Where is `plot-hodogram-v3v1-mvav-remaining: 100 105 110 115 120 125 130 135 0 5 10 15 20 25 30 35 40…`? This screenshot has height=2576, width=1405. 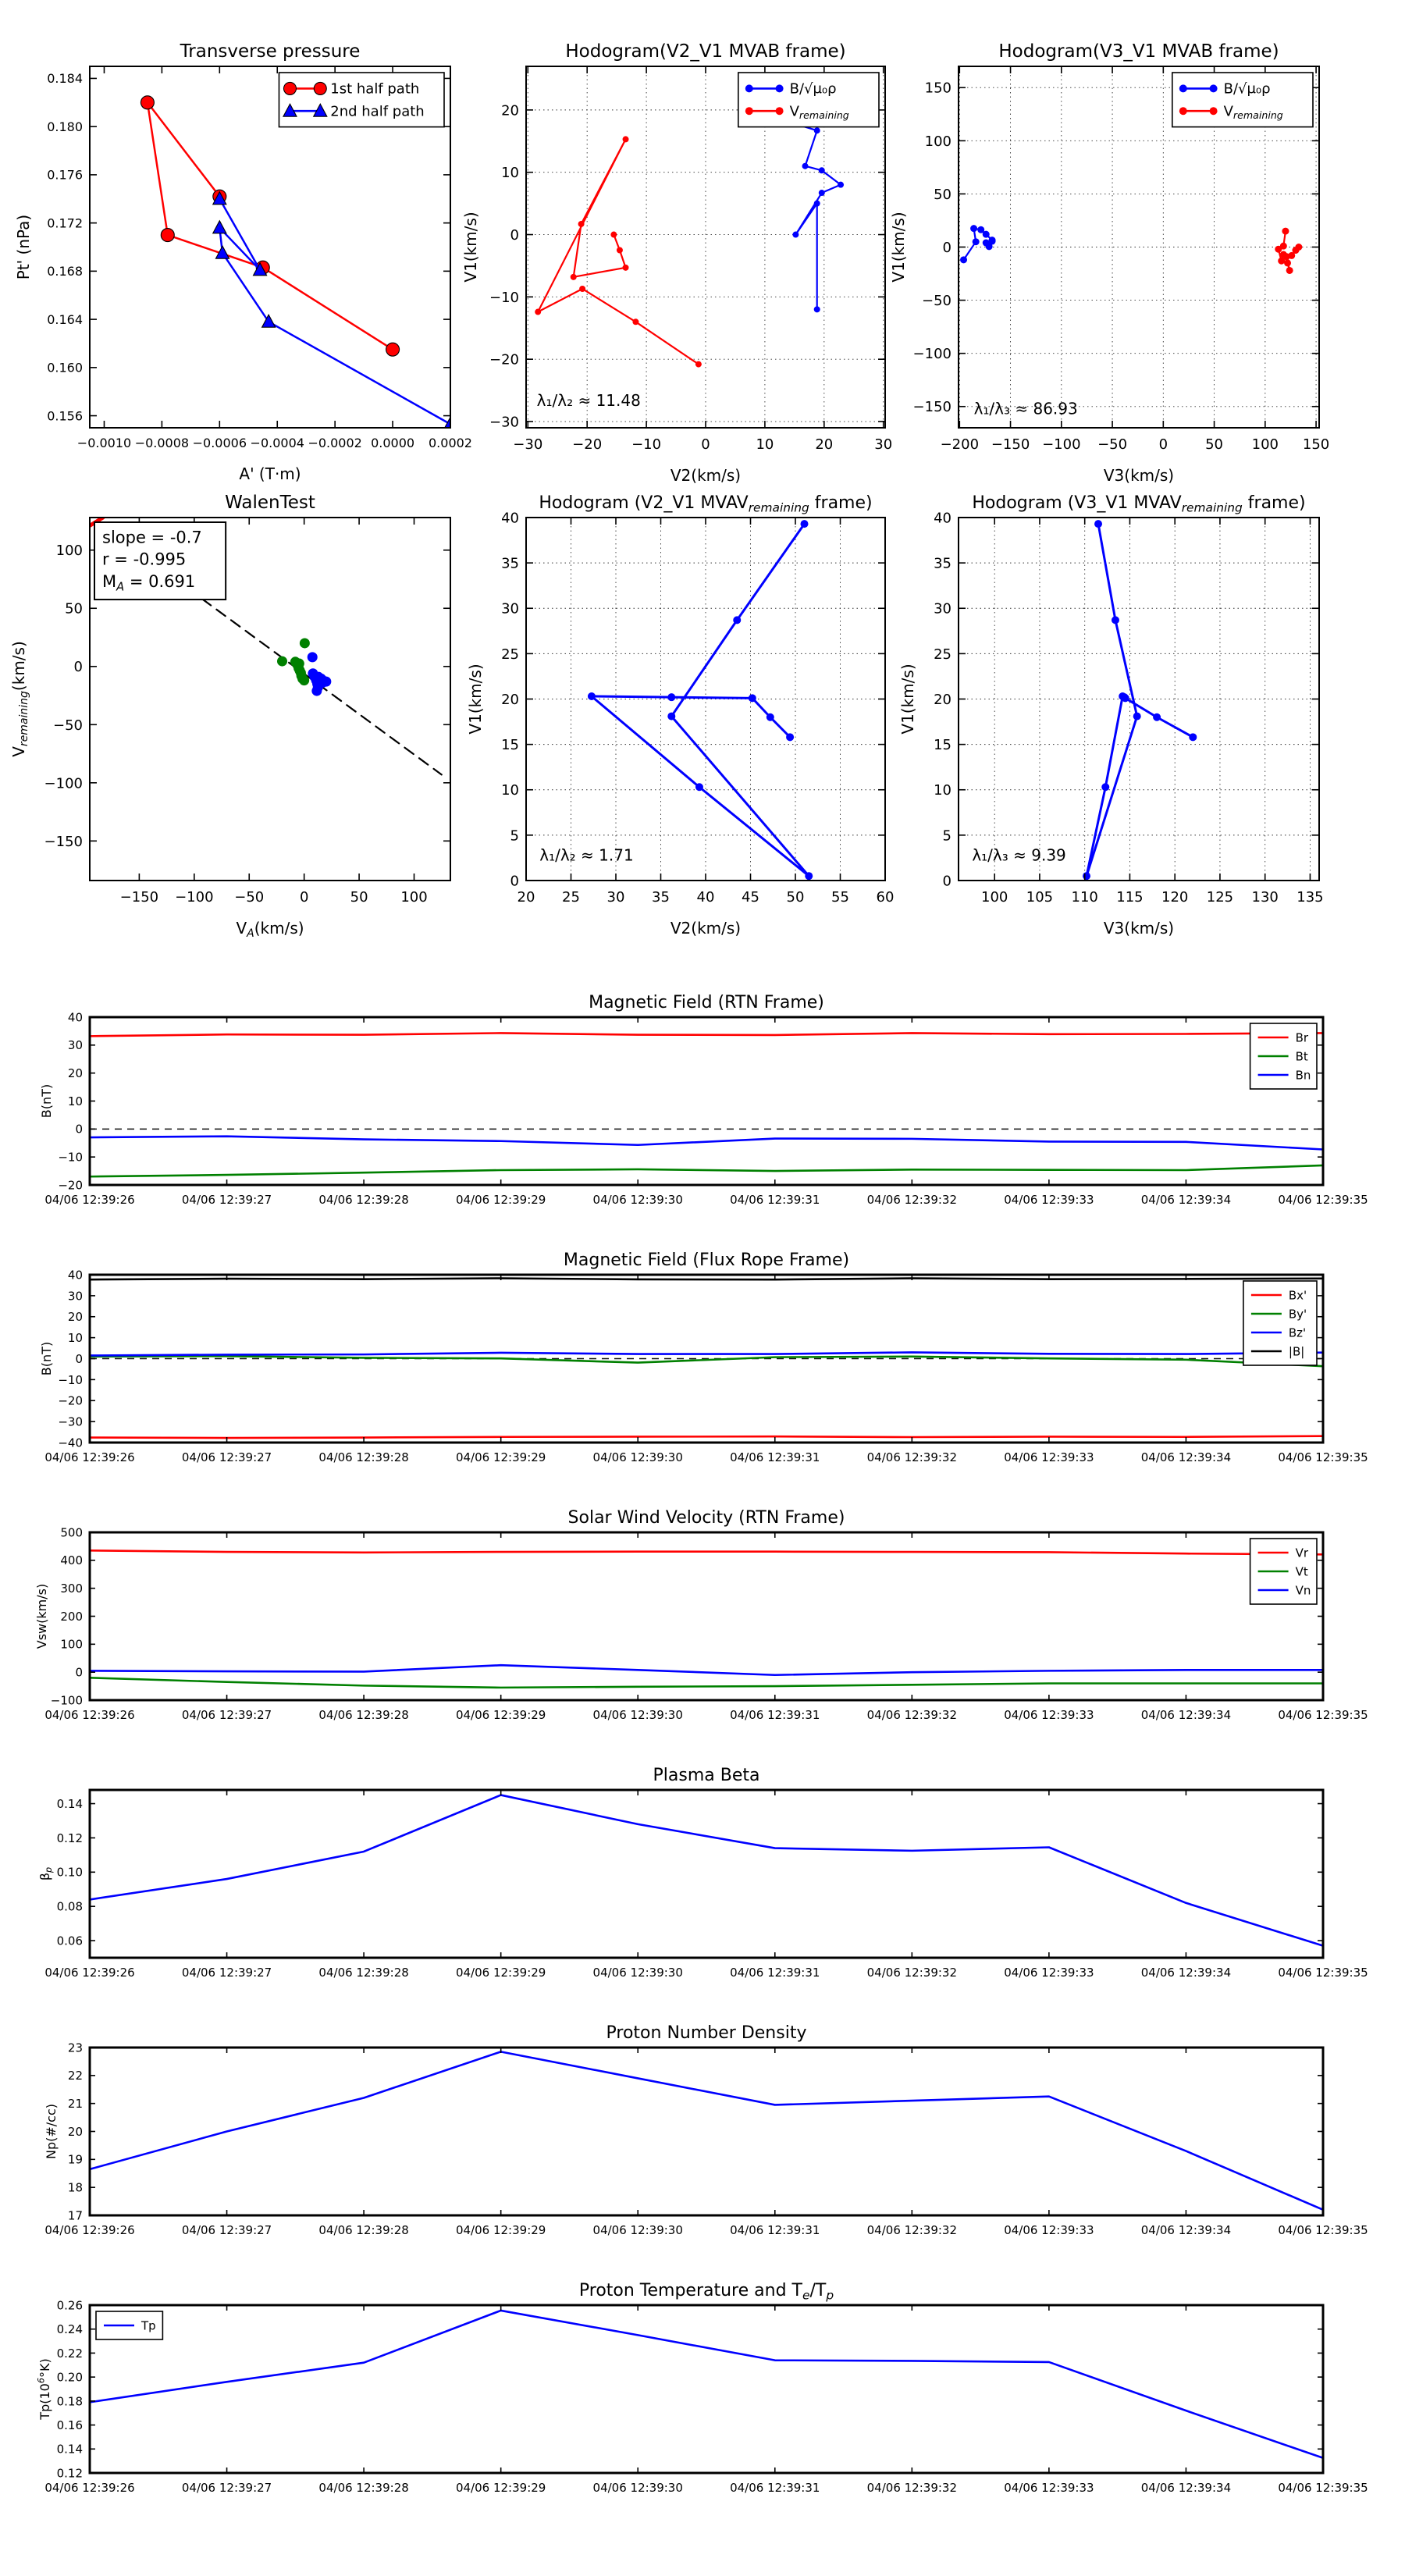 plot-hodogram-v3v1-mvav-remaining: 100 105 110 115 120 125 130 135 0 5 10 15 20 25 30 35 40… is located at coordinates (1111, 715).